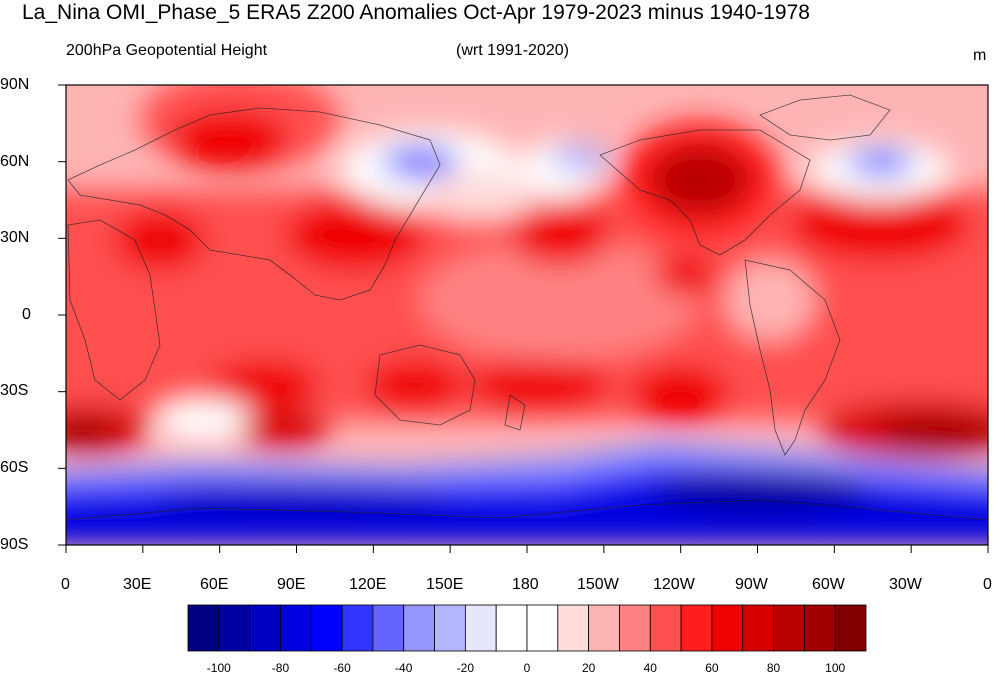  What do you see at coordinates (15, 161) in the screenshot?
I see `lat-label-60n: 60N` at bounding box center [15, 161].